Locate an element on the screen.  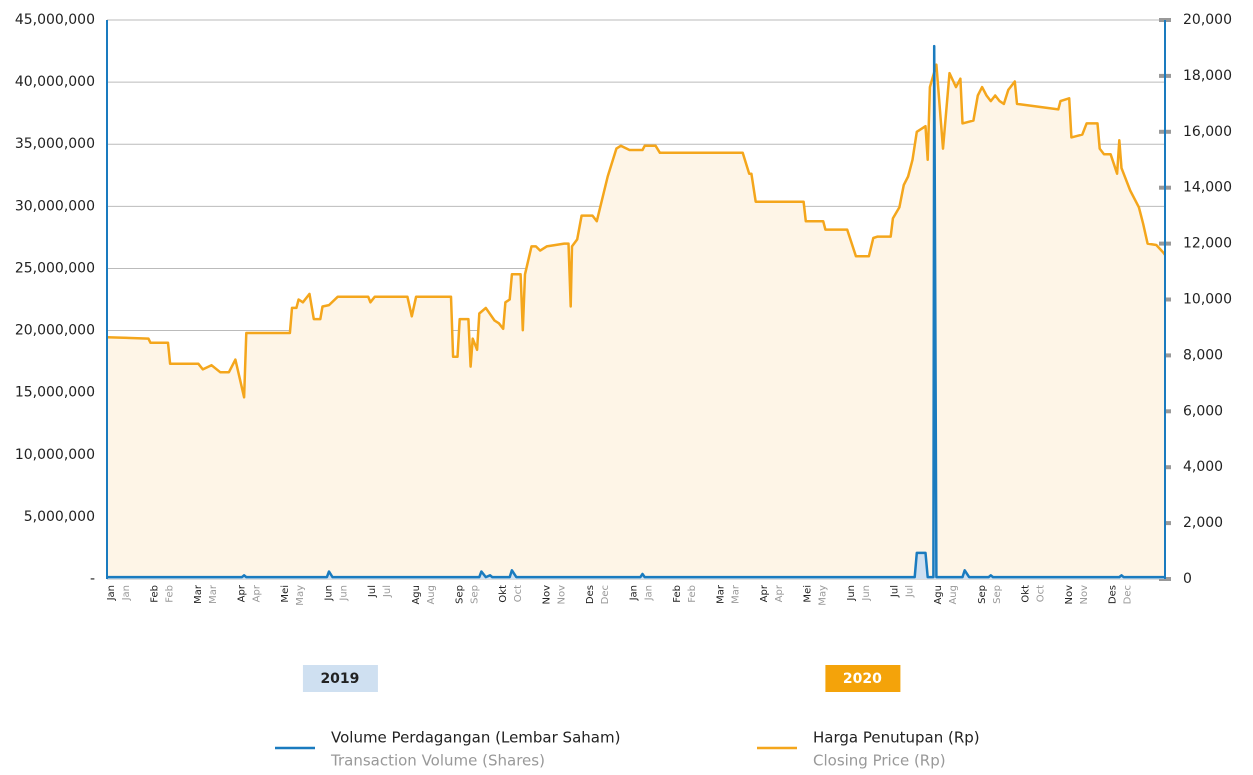
y2-tick-label: 6,000 is located at coordinates (1203, 411).